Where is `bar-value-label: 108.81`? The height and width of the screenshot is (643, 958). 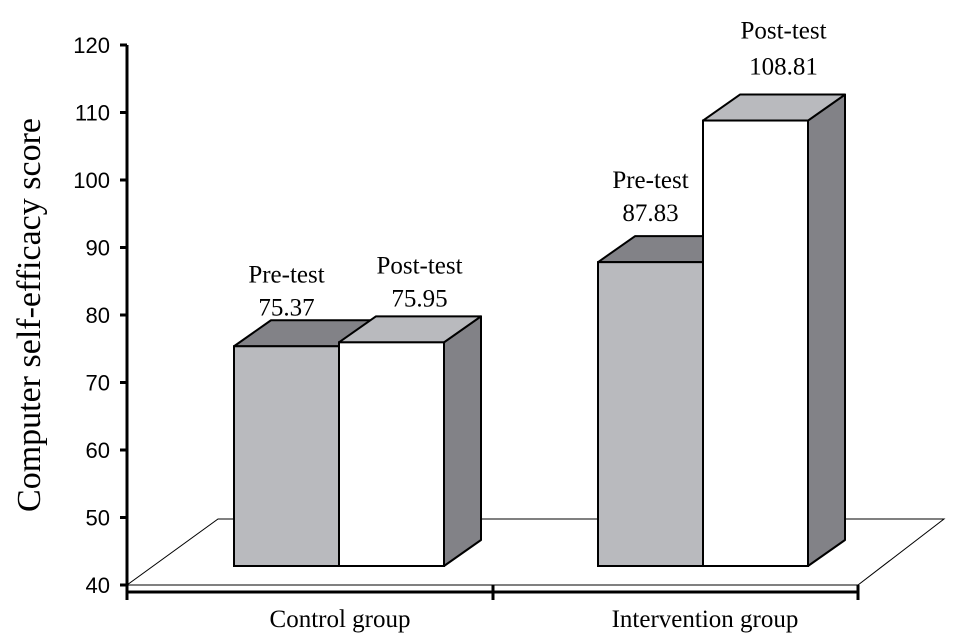 bar-value-label: 108.81 is located at coordinates (783, 67).